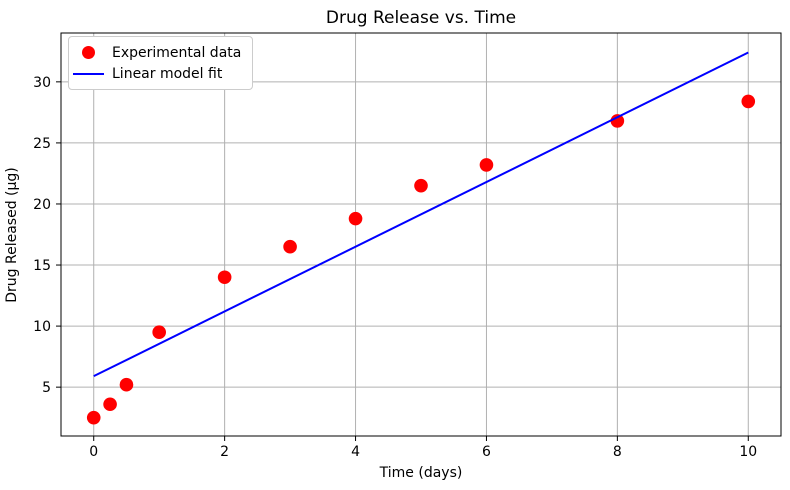 The height and width of the screenshot is (490, 790). Describe the element at coordinates (12, 235) in the screenshot. I see `y-axis-label: Drug Released (µg)` at that location.